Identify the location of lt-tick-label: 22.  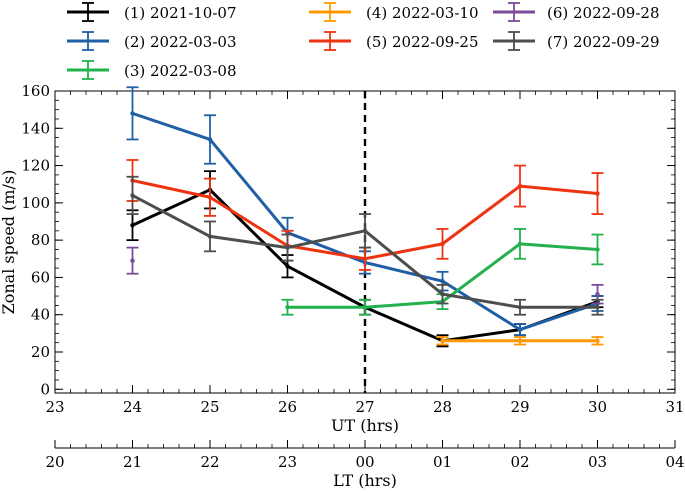
(209, 462).